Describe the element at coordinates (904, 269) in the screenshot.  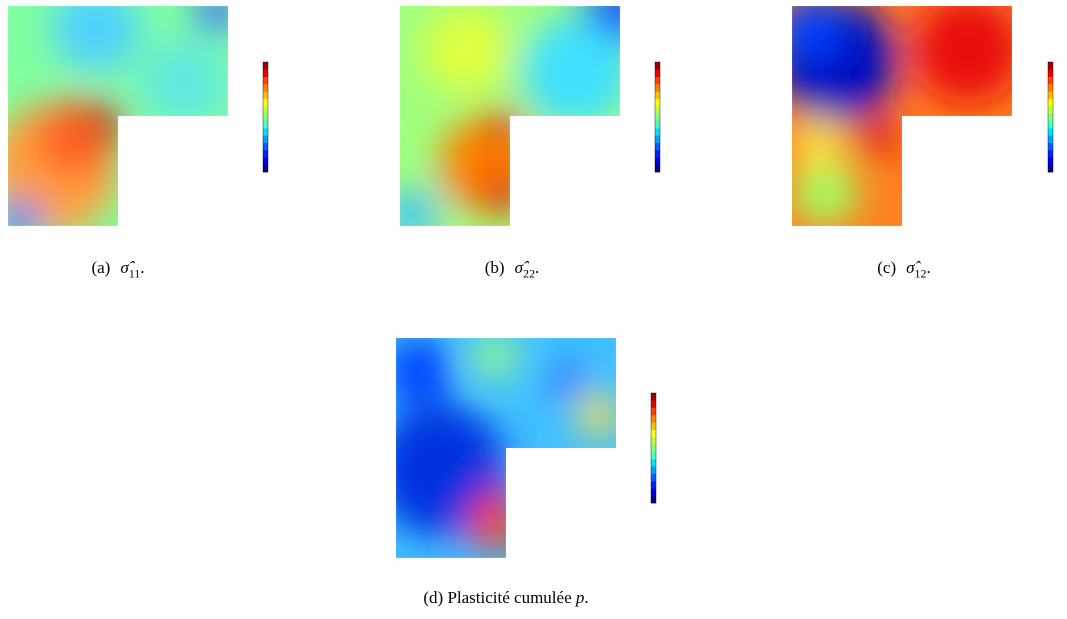
I see `caption-c: (c) σ̂12.` at that location.